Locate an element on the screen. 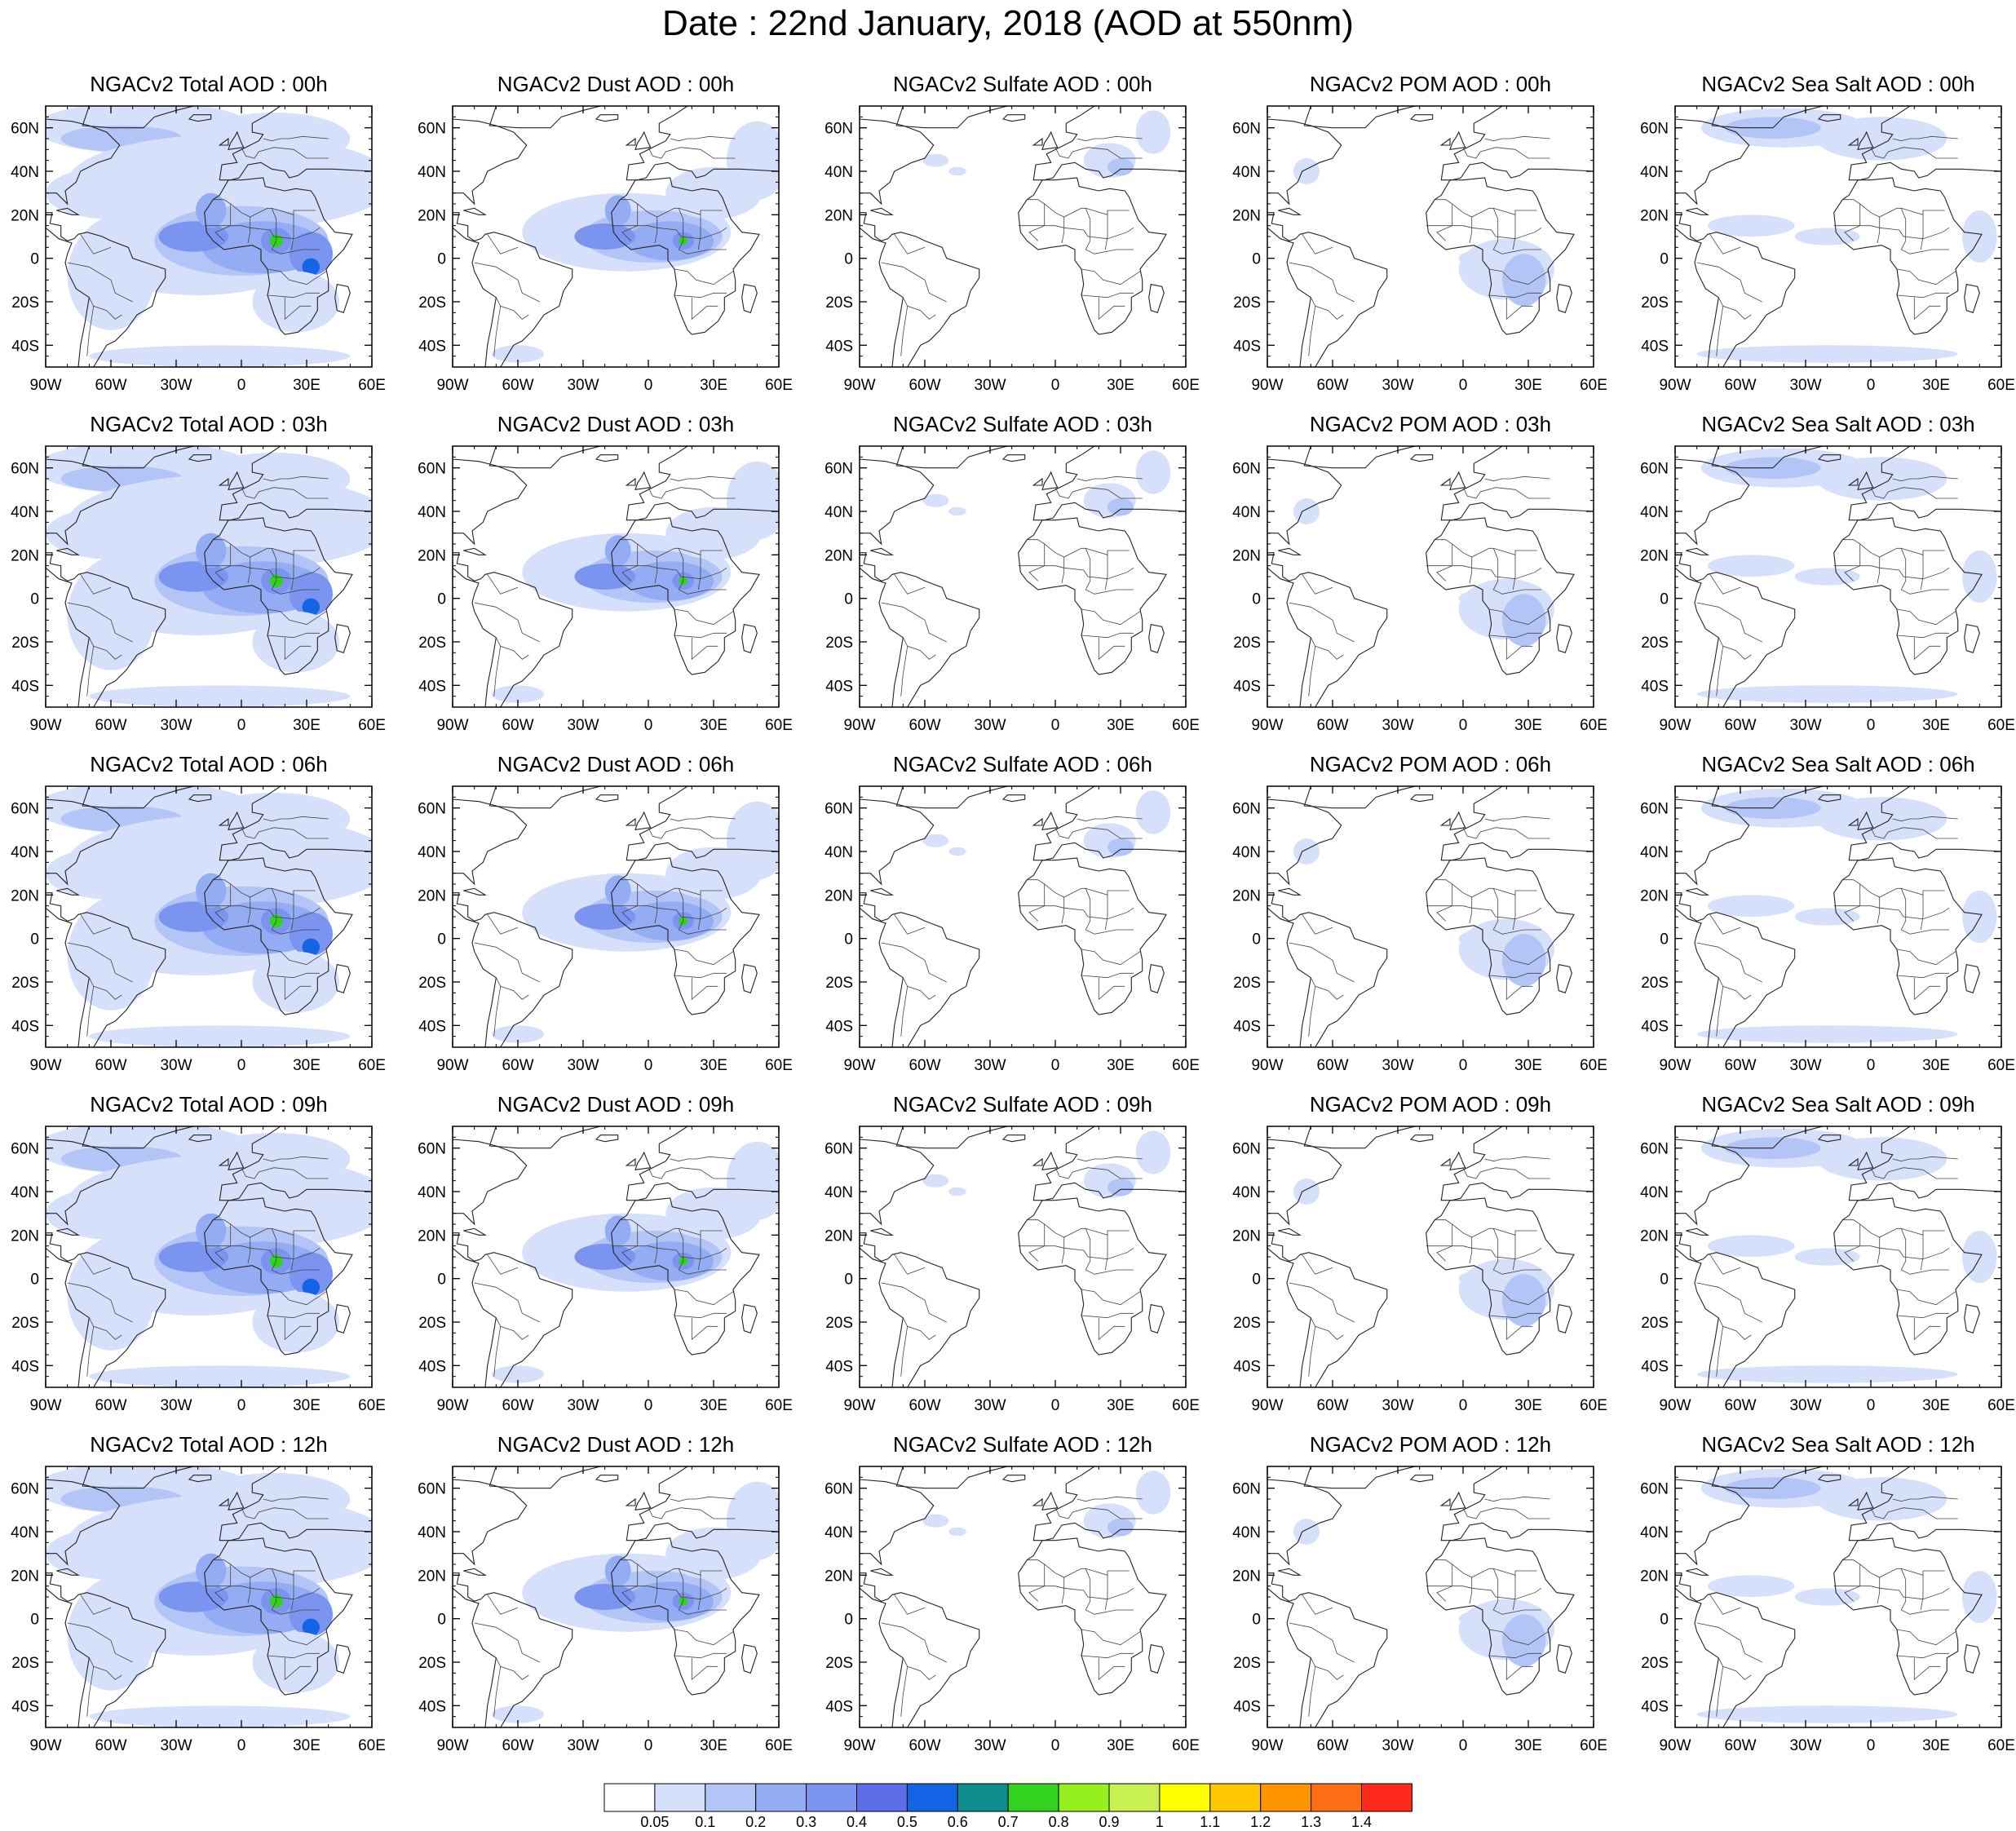  lon-tick-label: 0 is located at coordinates (1055, 1745).